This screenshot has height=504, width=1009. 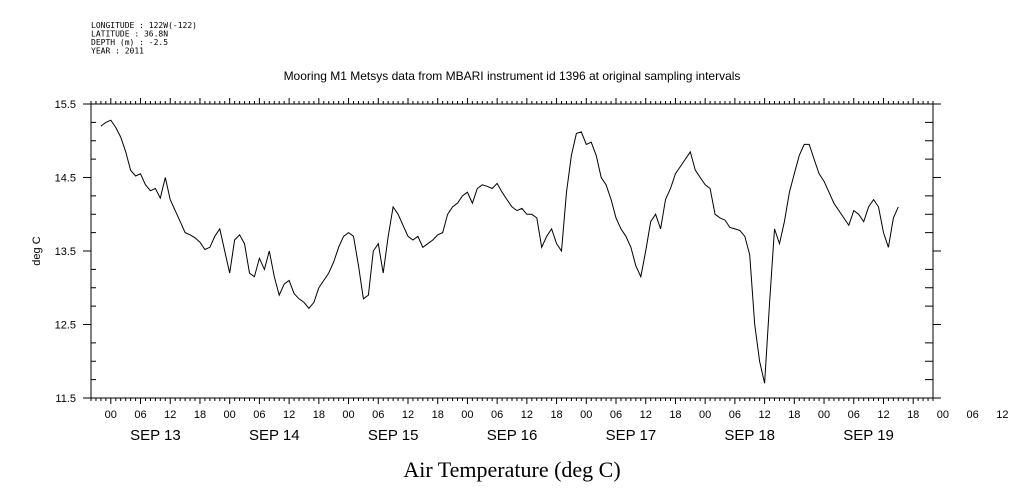 I want to click on meta-line: LONGITUDE : 122W(-122), so click(x=144, y=25).